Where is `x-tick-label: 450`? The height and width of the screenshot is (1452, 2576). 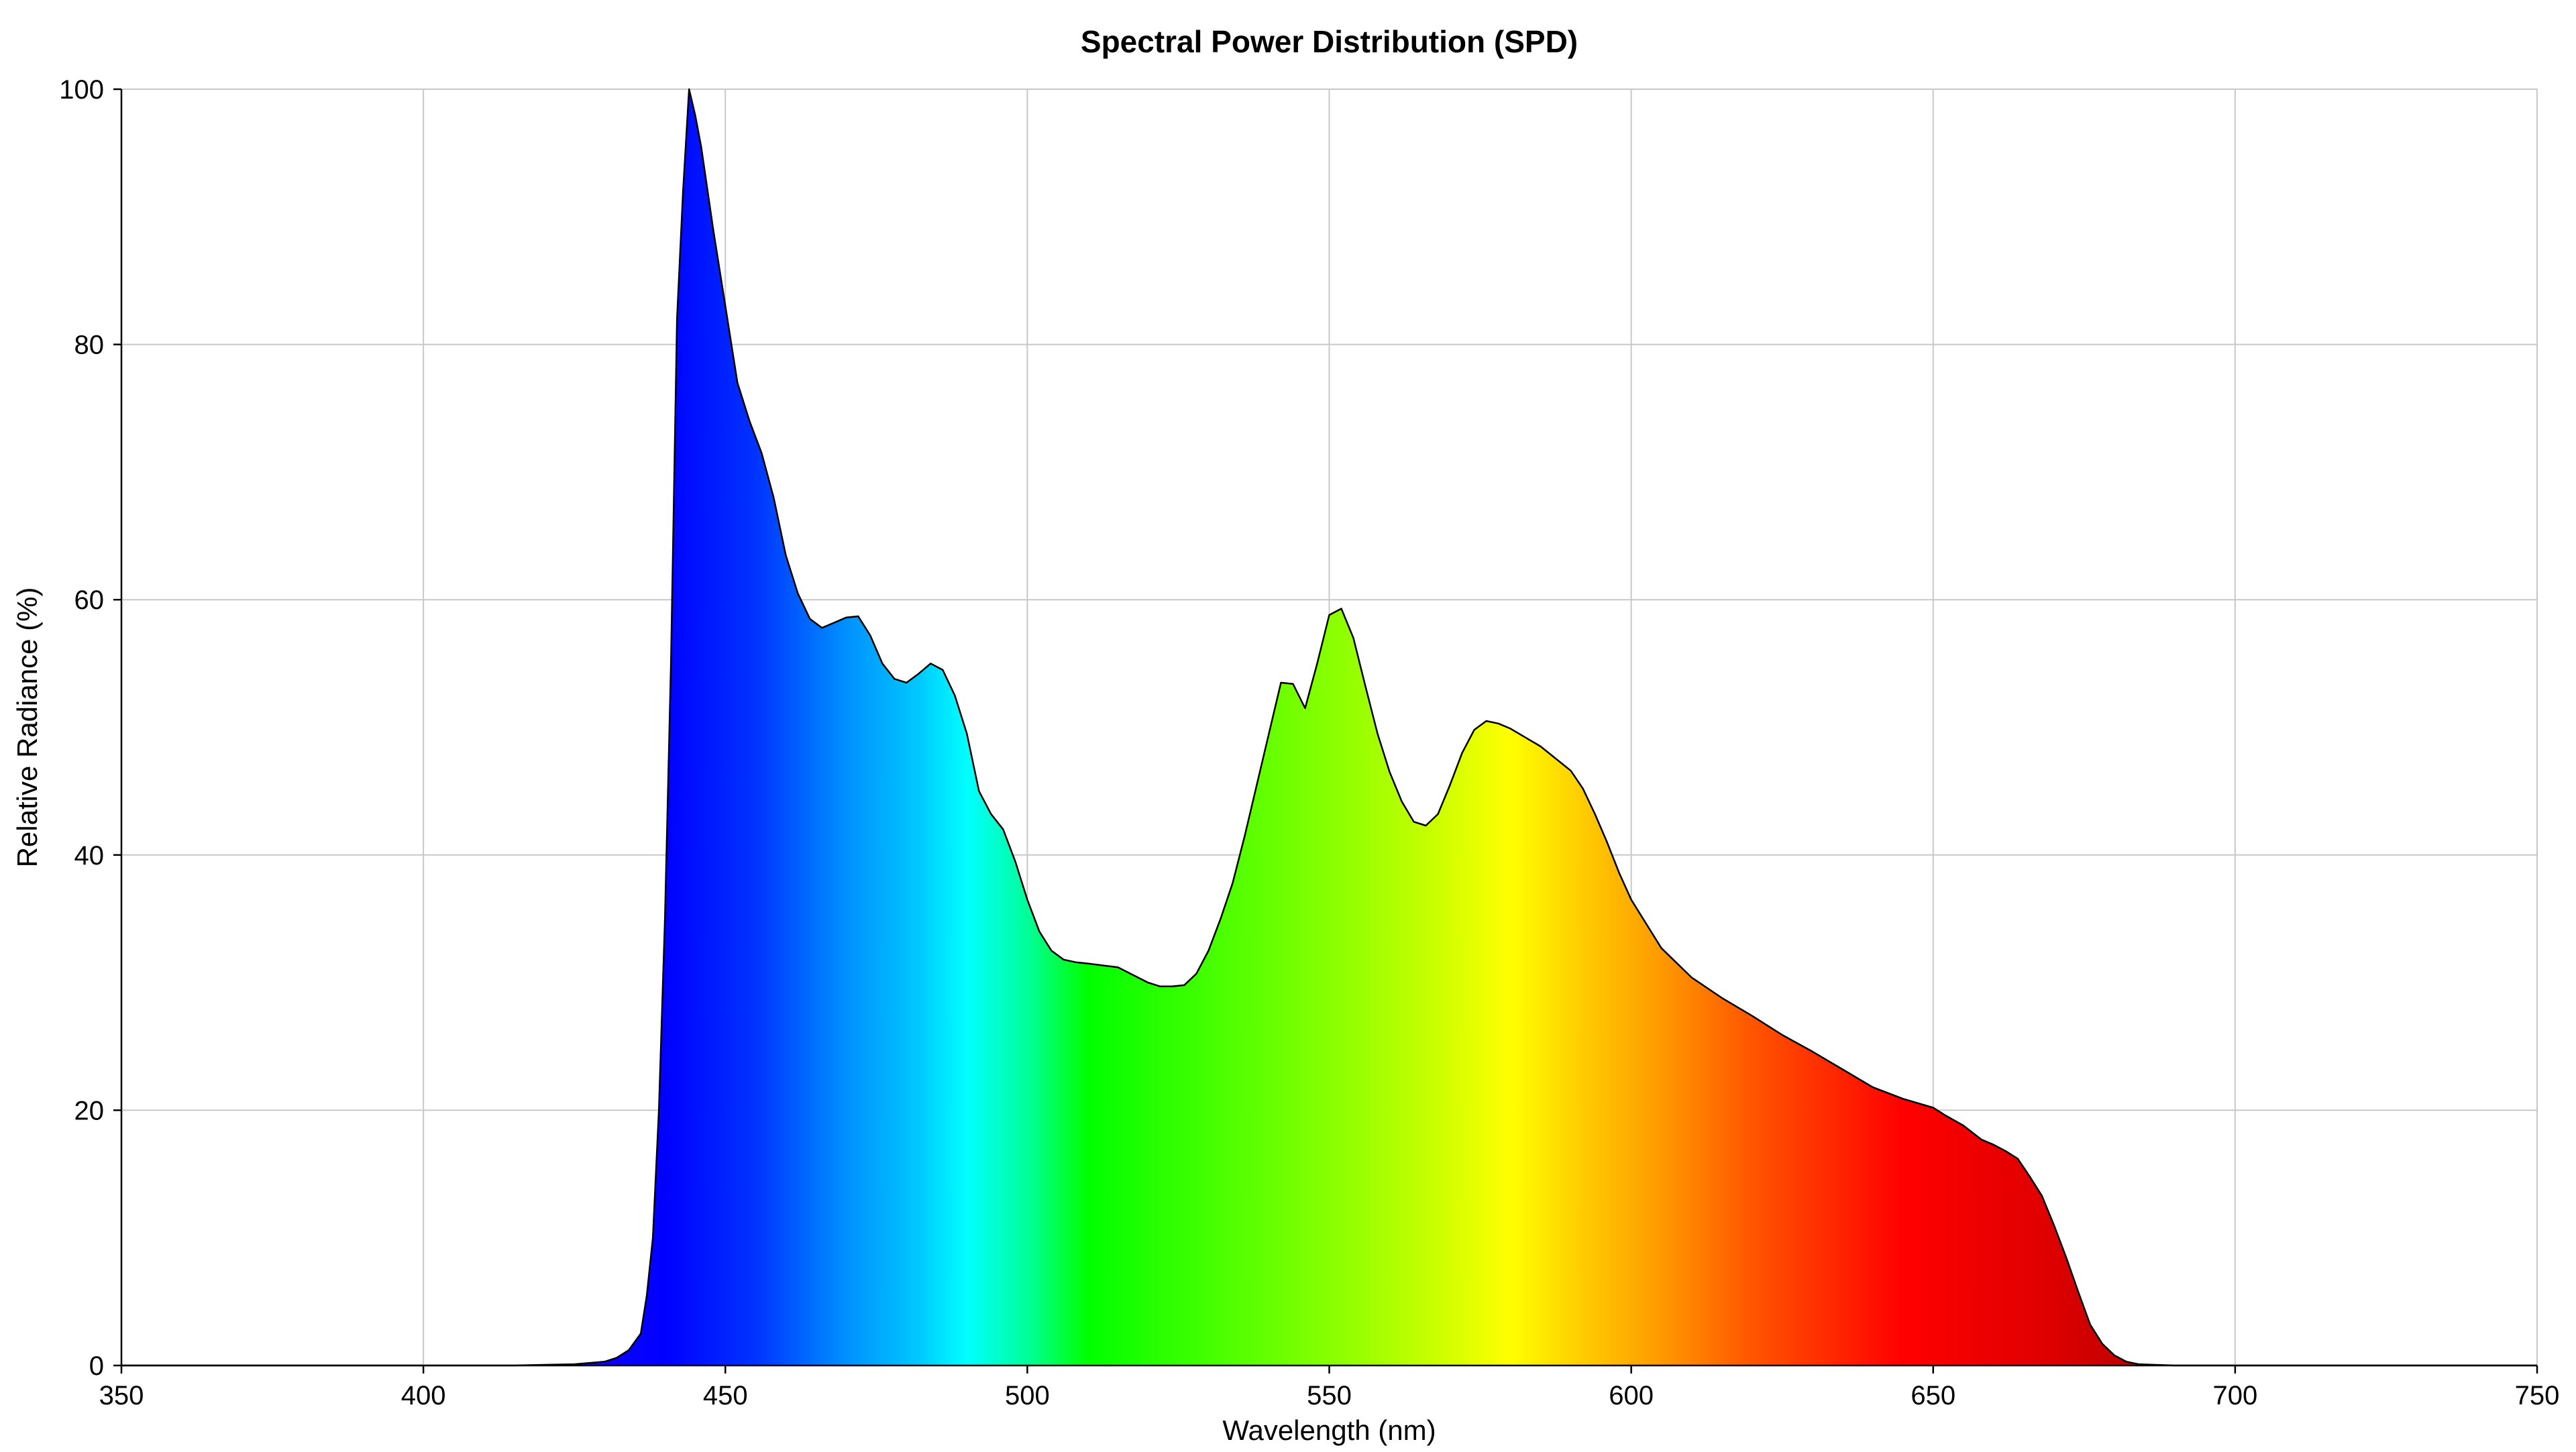 x-tick-label: 450 is located at coordinates (725, 1395).